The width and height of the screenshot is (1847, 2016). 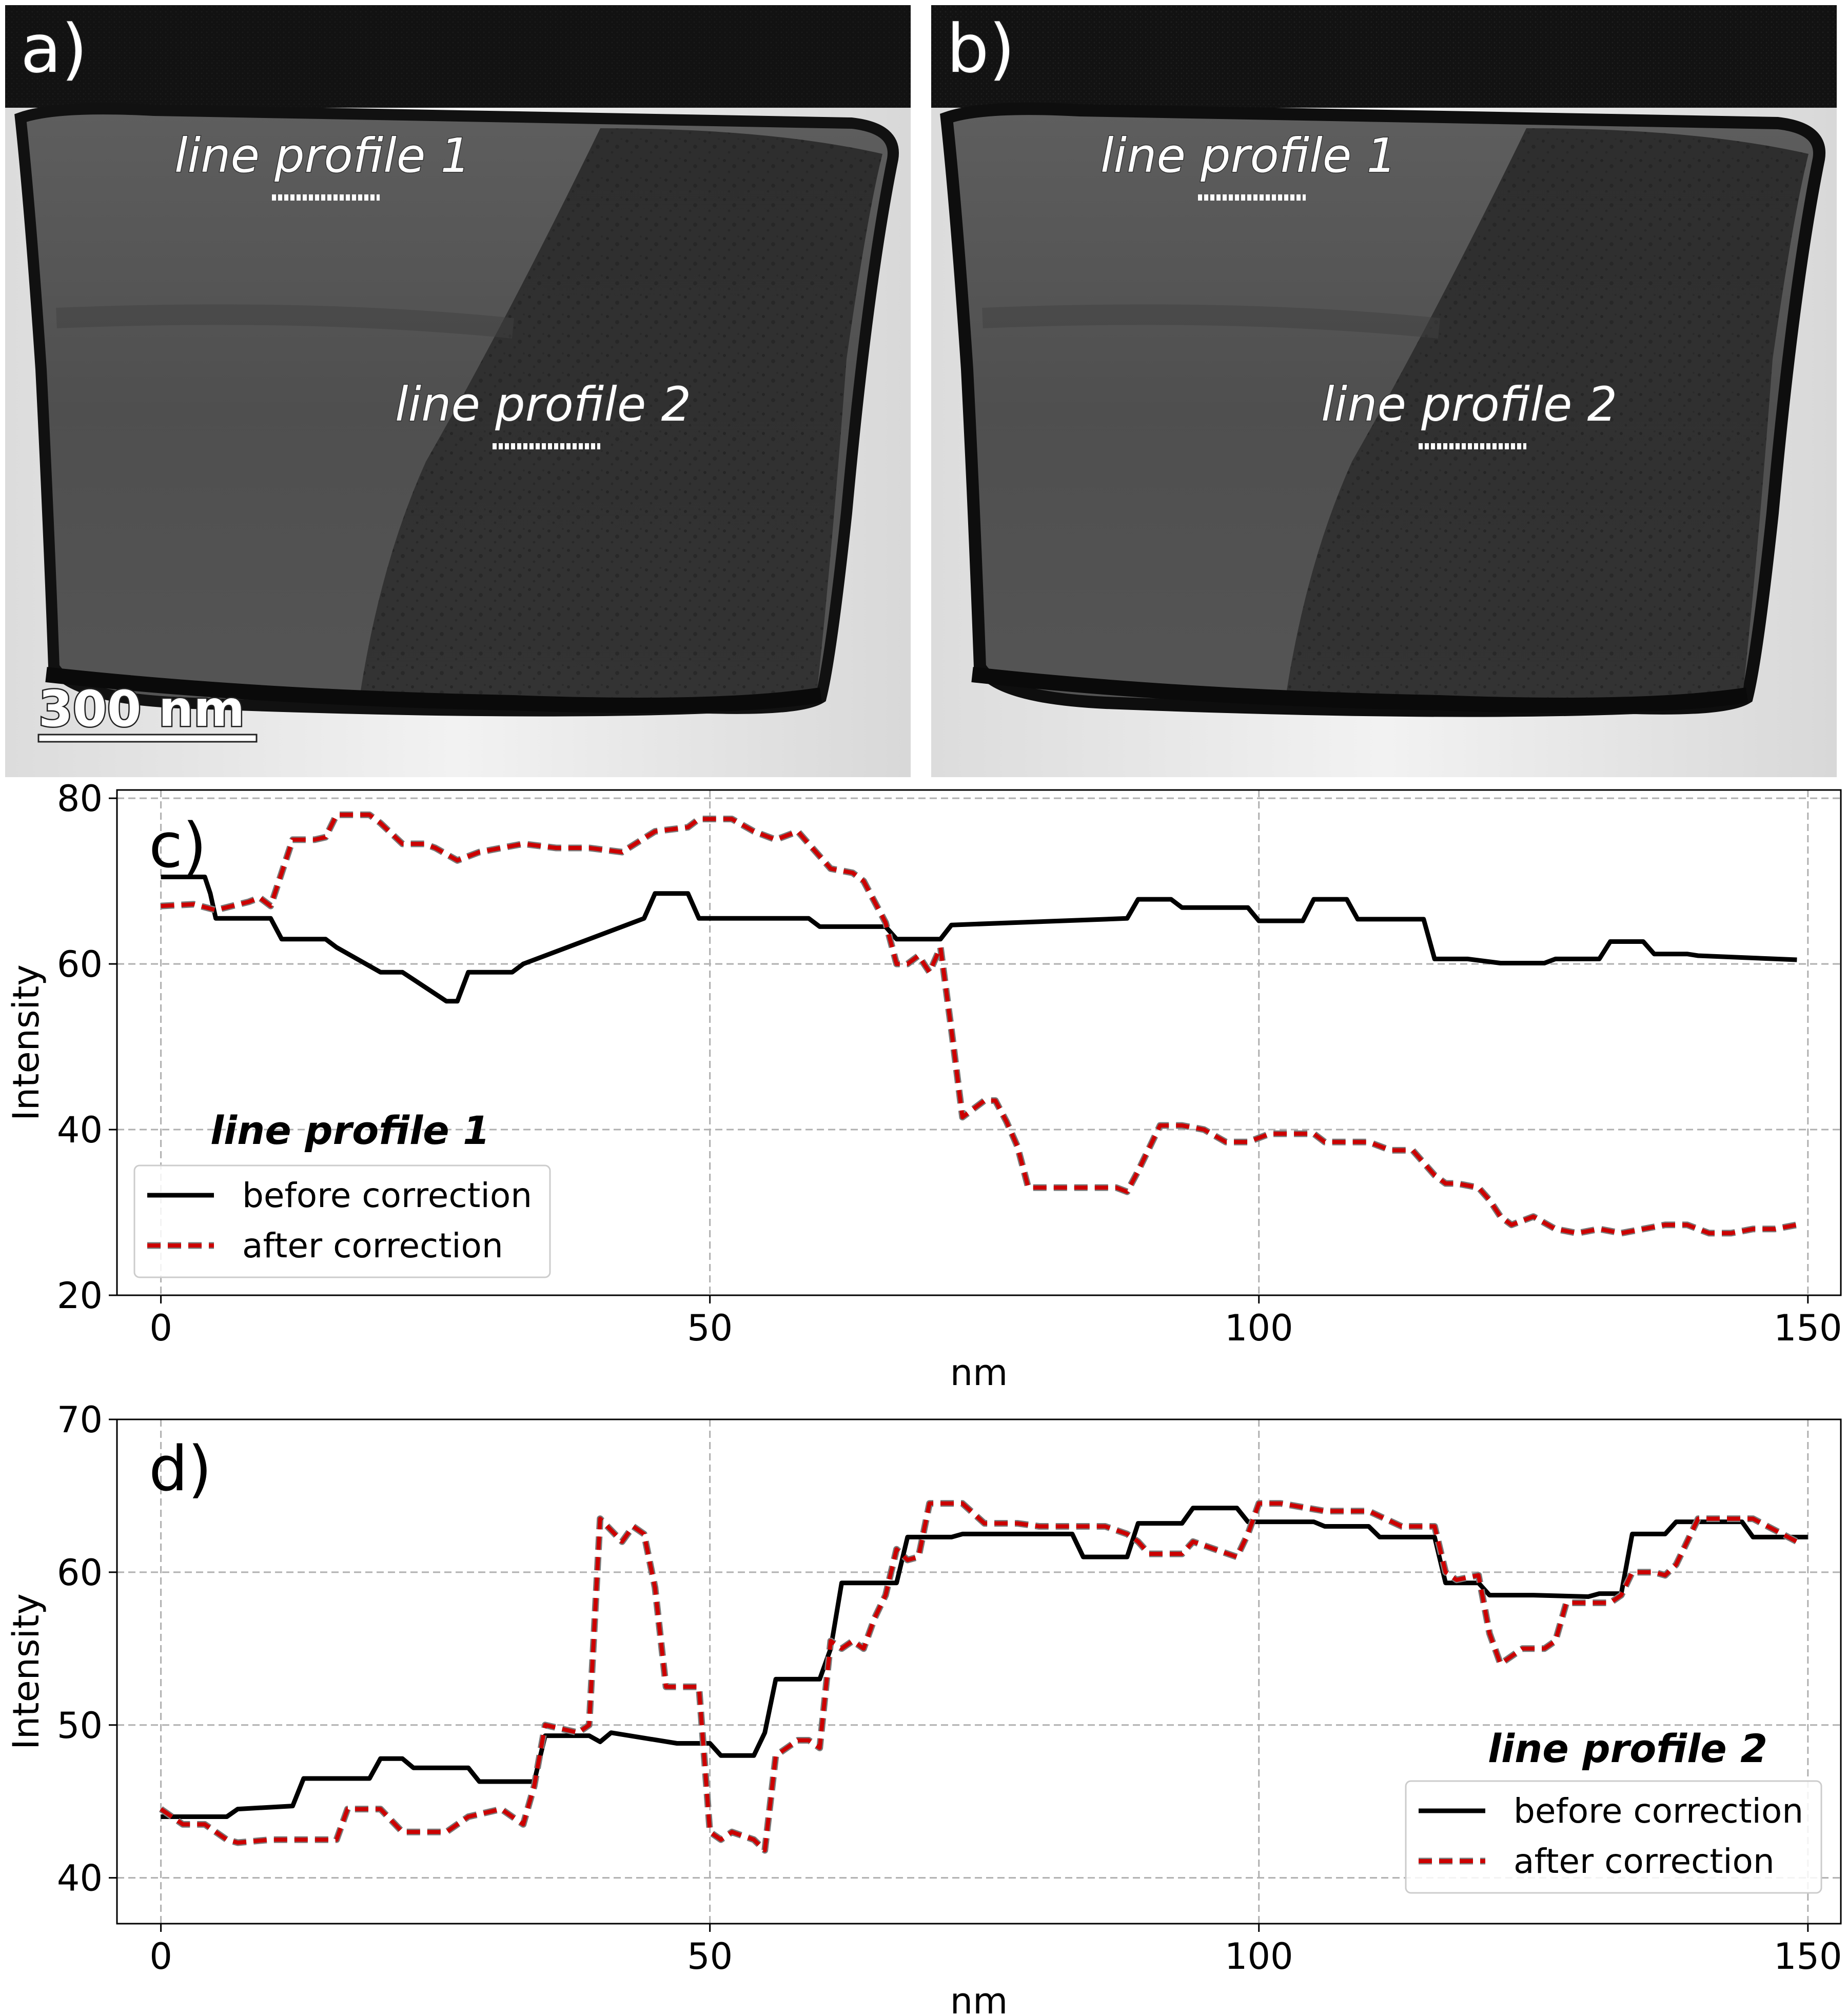 What do you see at coordinates (981, 49) in the screenshot?
I see `panel-label-b: b)` at bounding box center [981, 49].